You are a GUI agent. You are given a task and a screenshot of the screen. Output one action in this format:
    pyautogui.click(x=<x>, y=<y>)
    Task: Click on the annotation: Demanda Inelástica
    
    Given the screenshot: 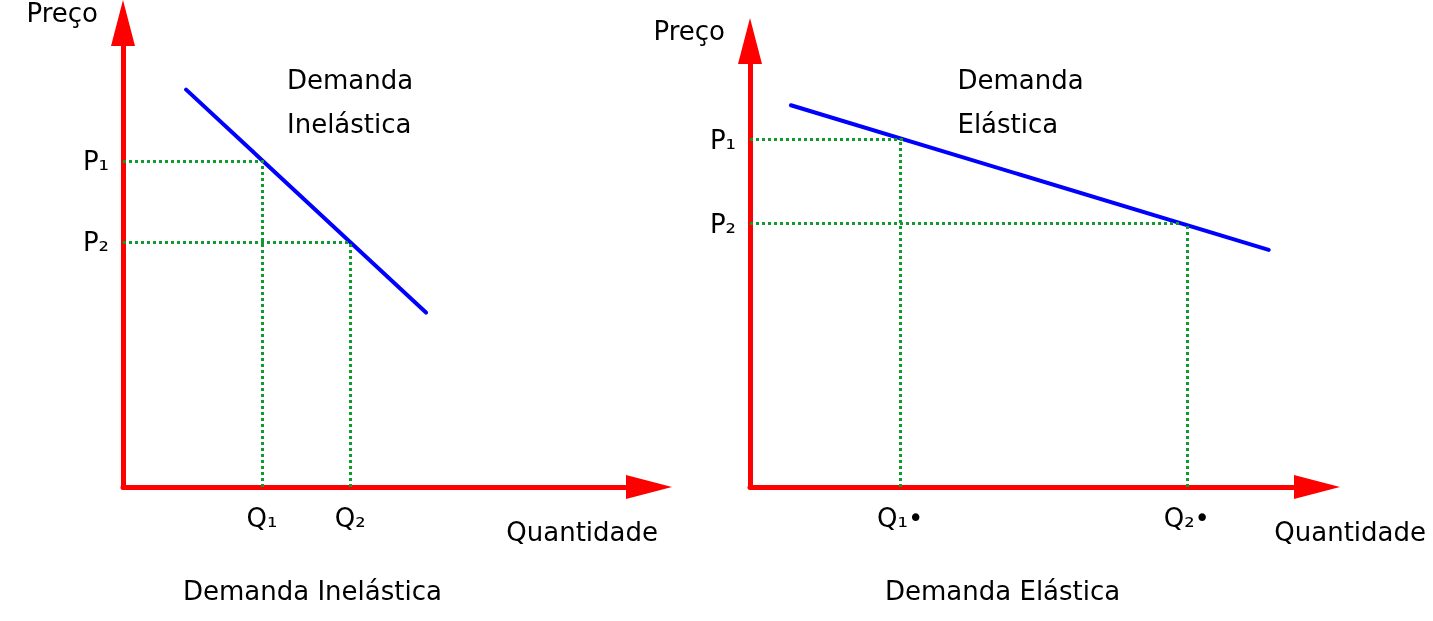 What is the action you would take?
    pyautogui.click(x=350, y=102)
    